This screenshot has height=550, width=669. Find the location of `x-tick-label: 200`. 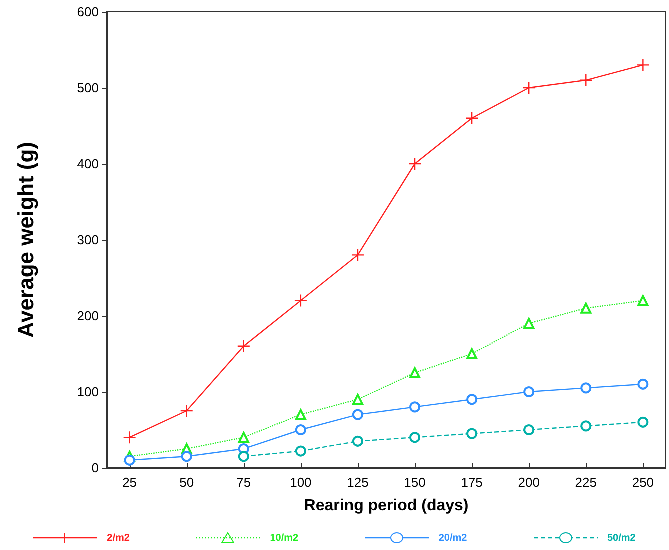

x-tick-label: 200 is located at coordinates (529, 482).